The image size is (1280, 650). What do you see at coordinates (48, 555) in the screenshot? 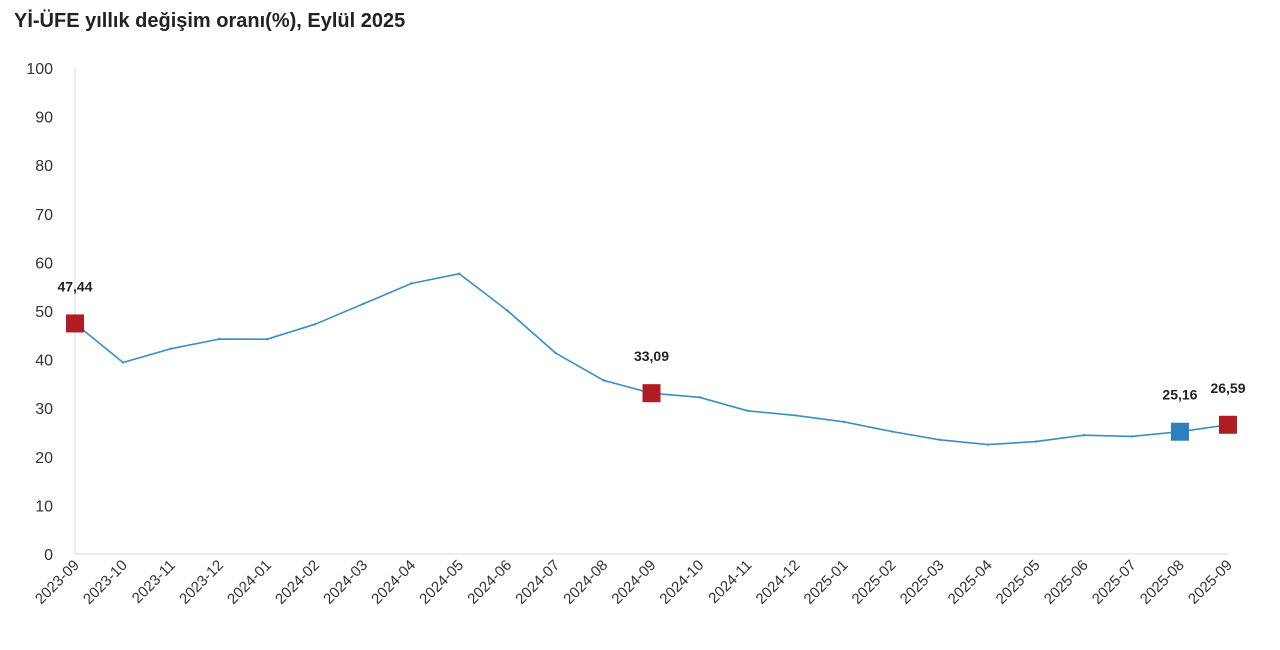
I see `y-tick-label: 0` at bounding box center [48, 555].